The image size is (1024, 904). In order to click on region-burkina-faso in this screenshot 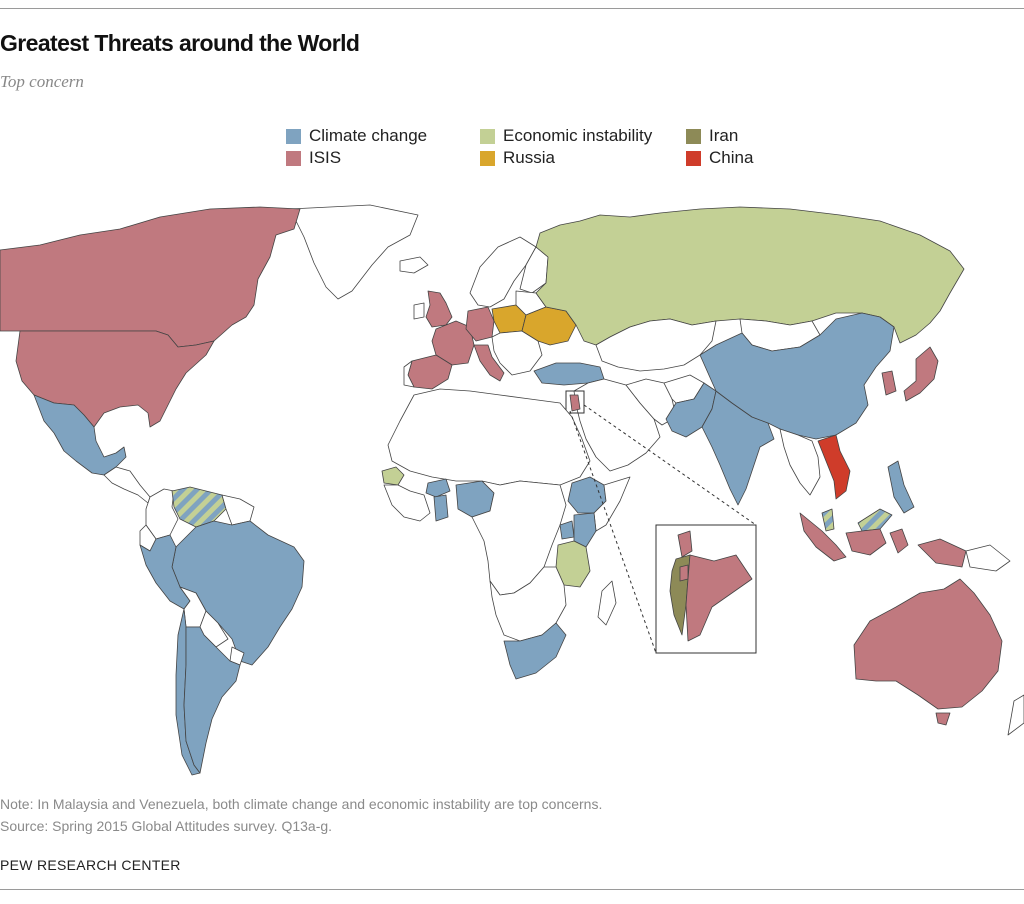, I will do `click(438, 488)`.